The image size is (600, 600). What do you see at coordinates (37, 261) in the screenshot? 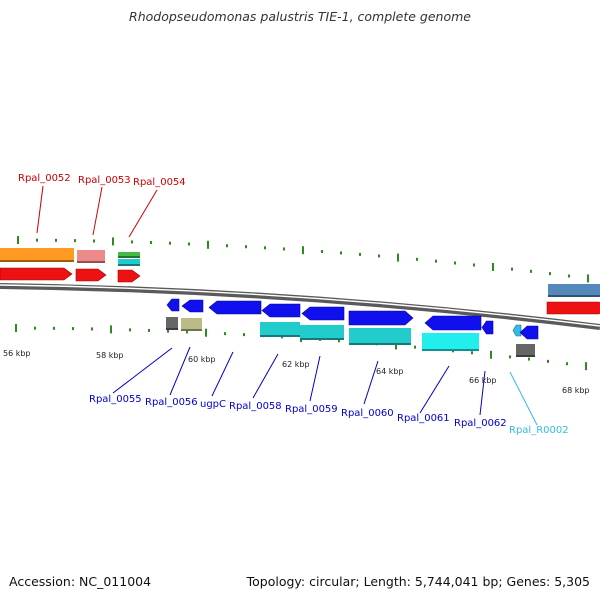
I see `gene-feature-rpal-0052-box-edge` at bounding box center [37, 261].